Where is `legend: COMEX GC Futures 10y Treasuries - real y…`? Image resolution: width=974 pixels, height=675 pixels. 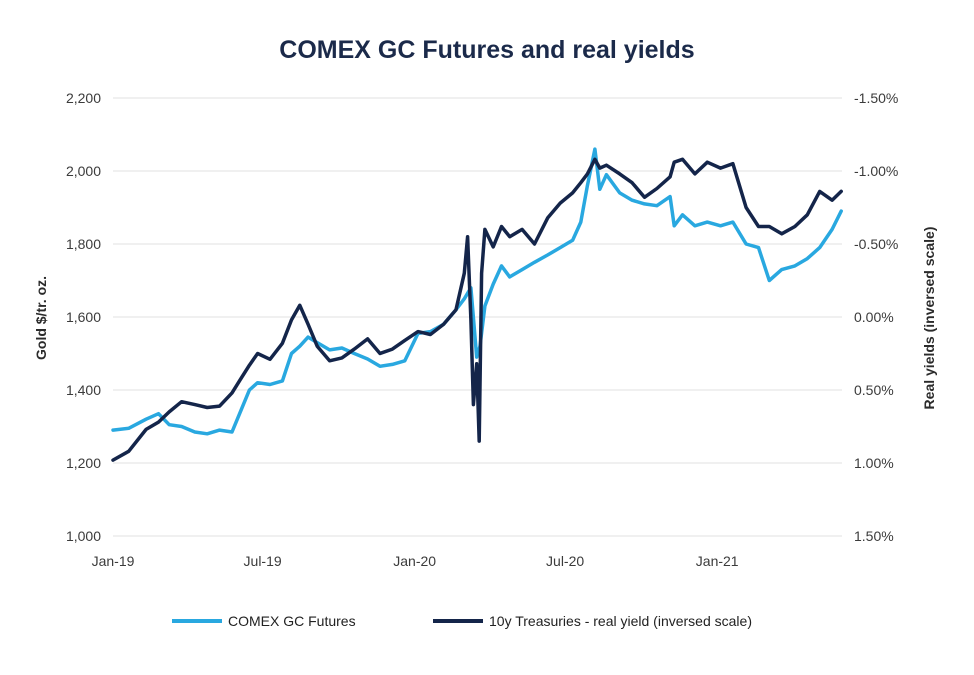 legend: COMEX GC Futures 10y Treasuries - real y… is located at coordinates (462, 621).